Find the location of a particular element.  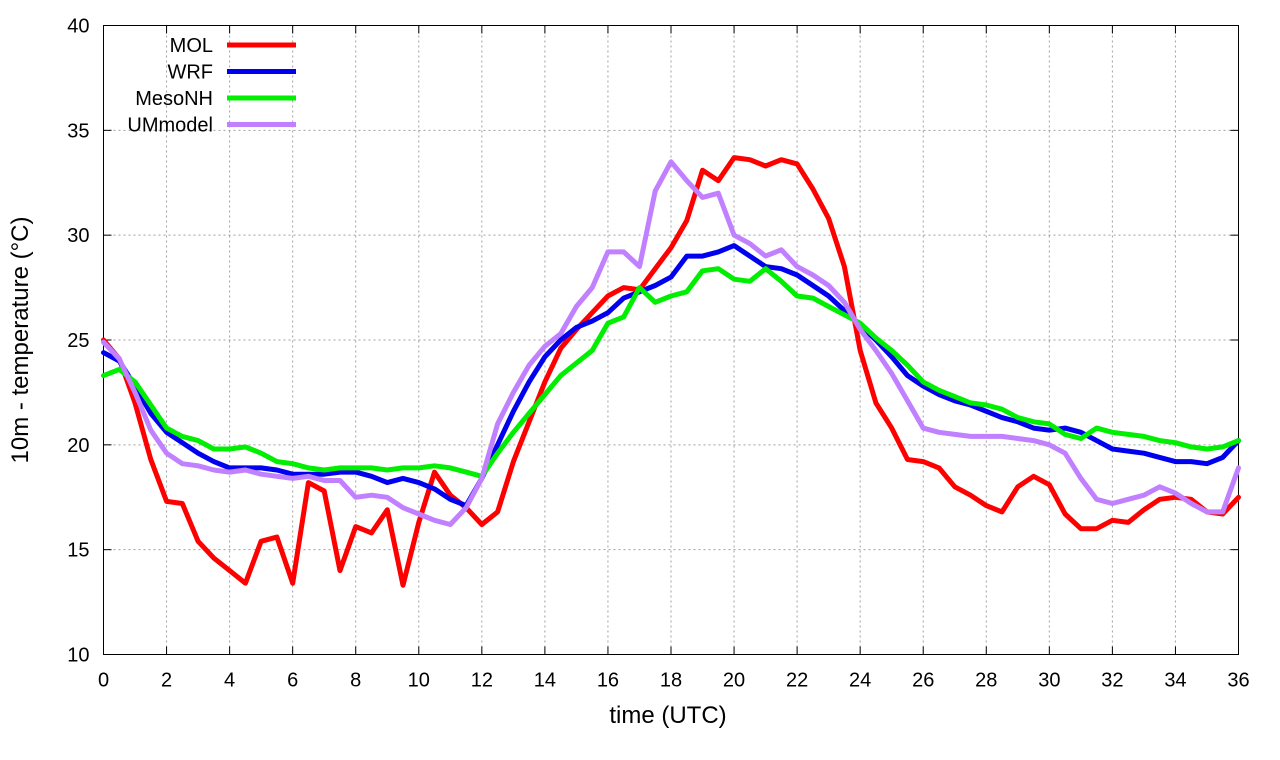

x-tick-label: 20 is located at coordinates (734, 681).